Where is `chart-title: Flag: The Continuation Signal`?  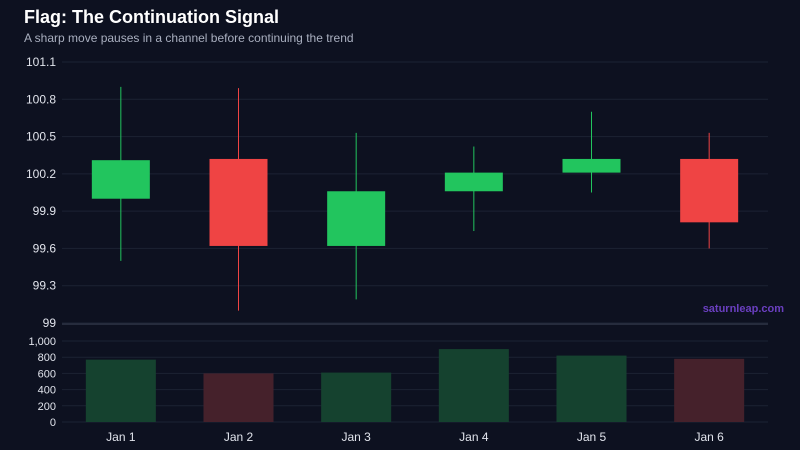
chart-title: Flag: The Continuation Signal is located at coordinates (151, 17).